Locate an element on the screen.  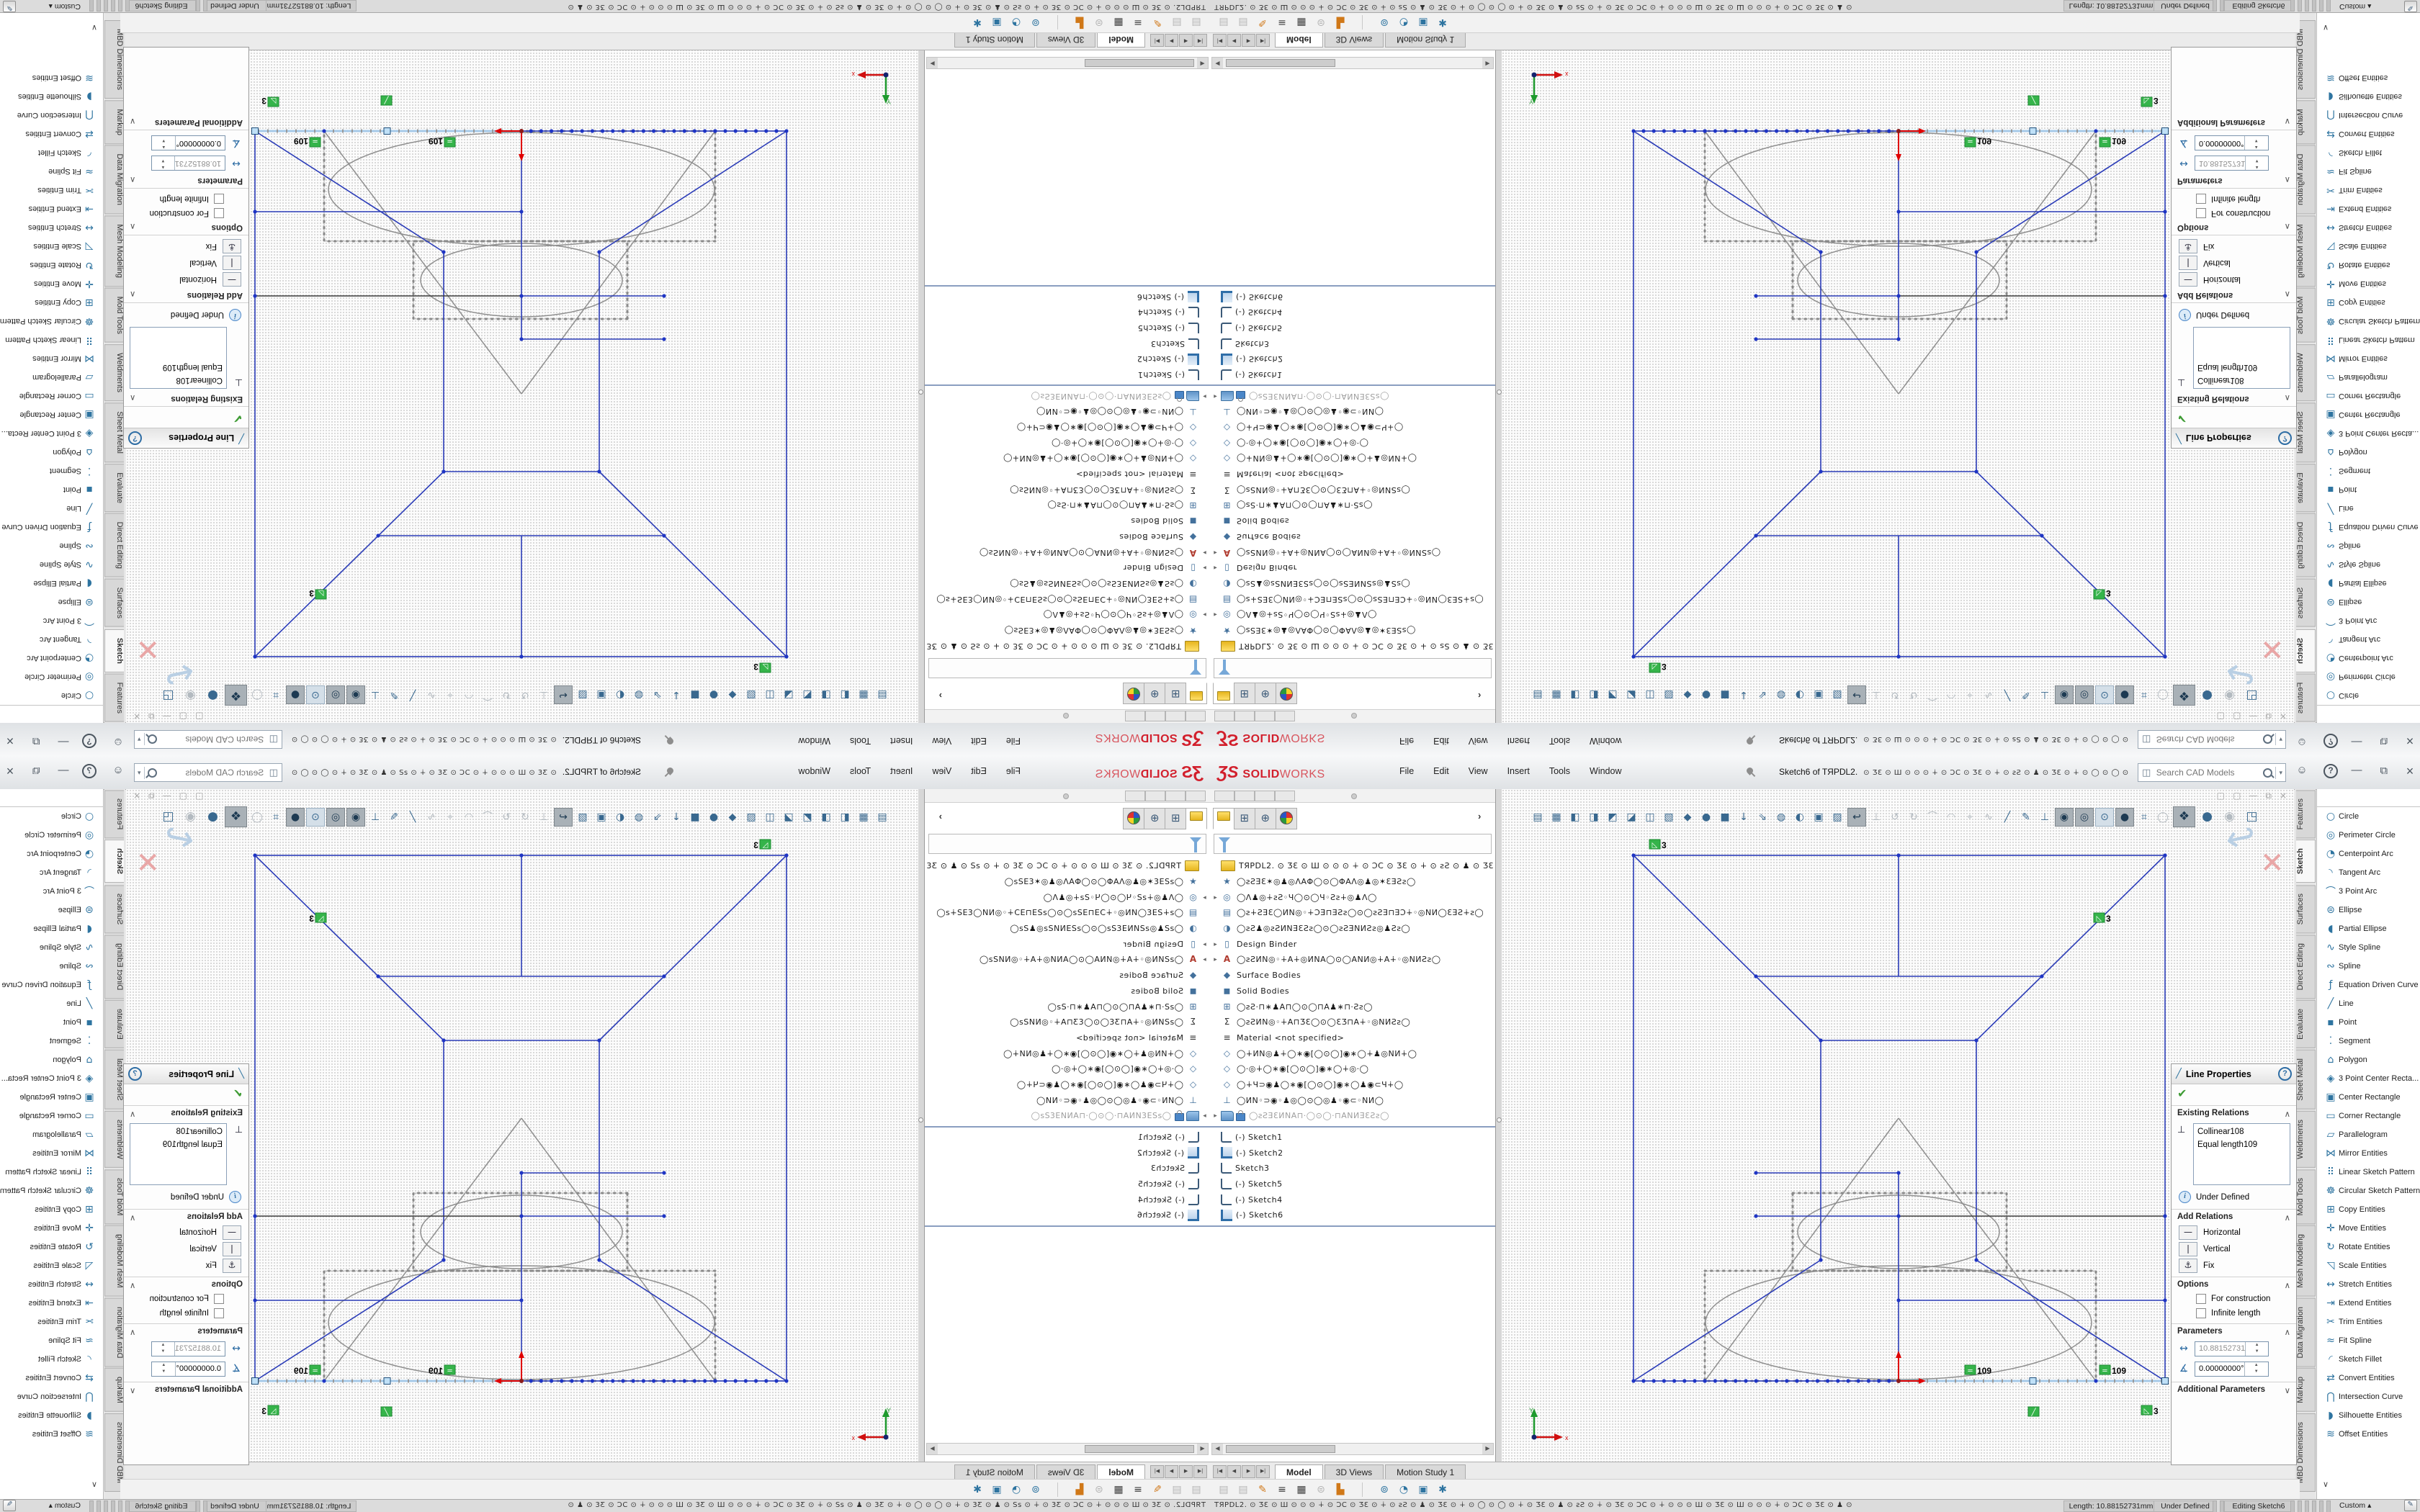
tab-markup: Markup is located at coordinates (114, 1390).